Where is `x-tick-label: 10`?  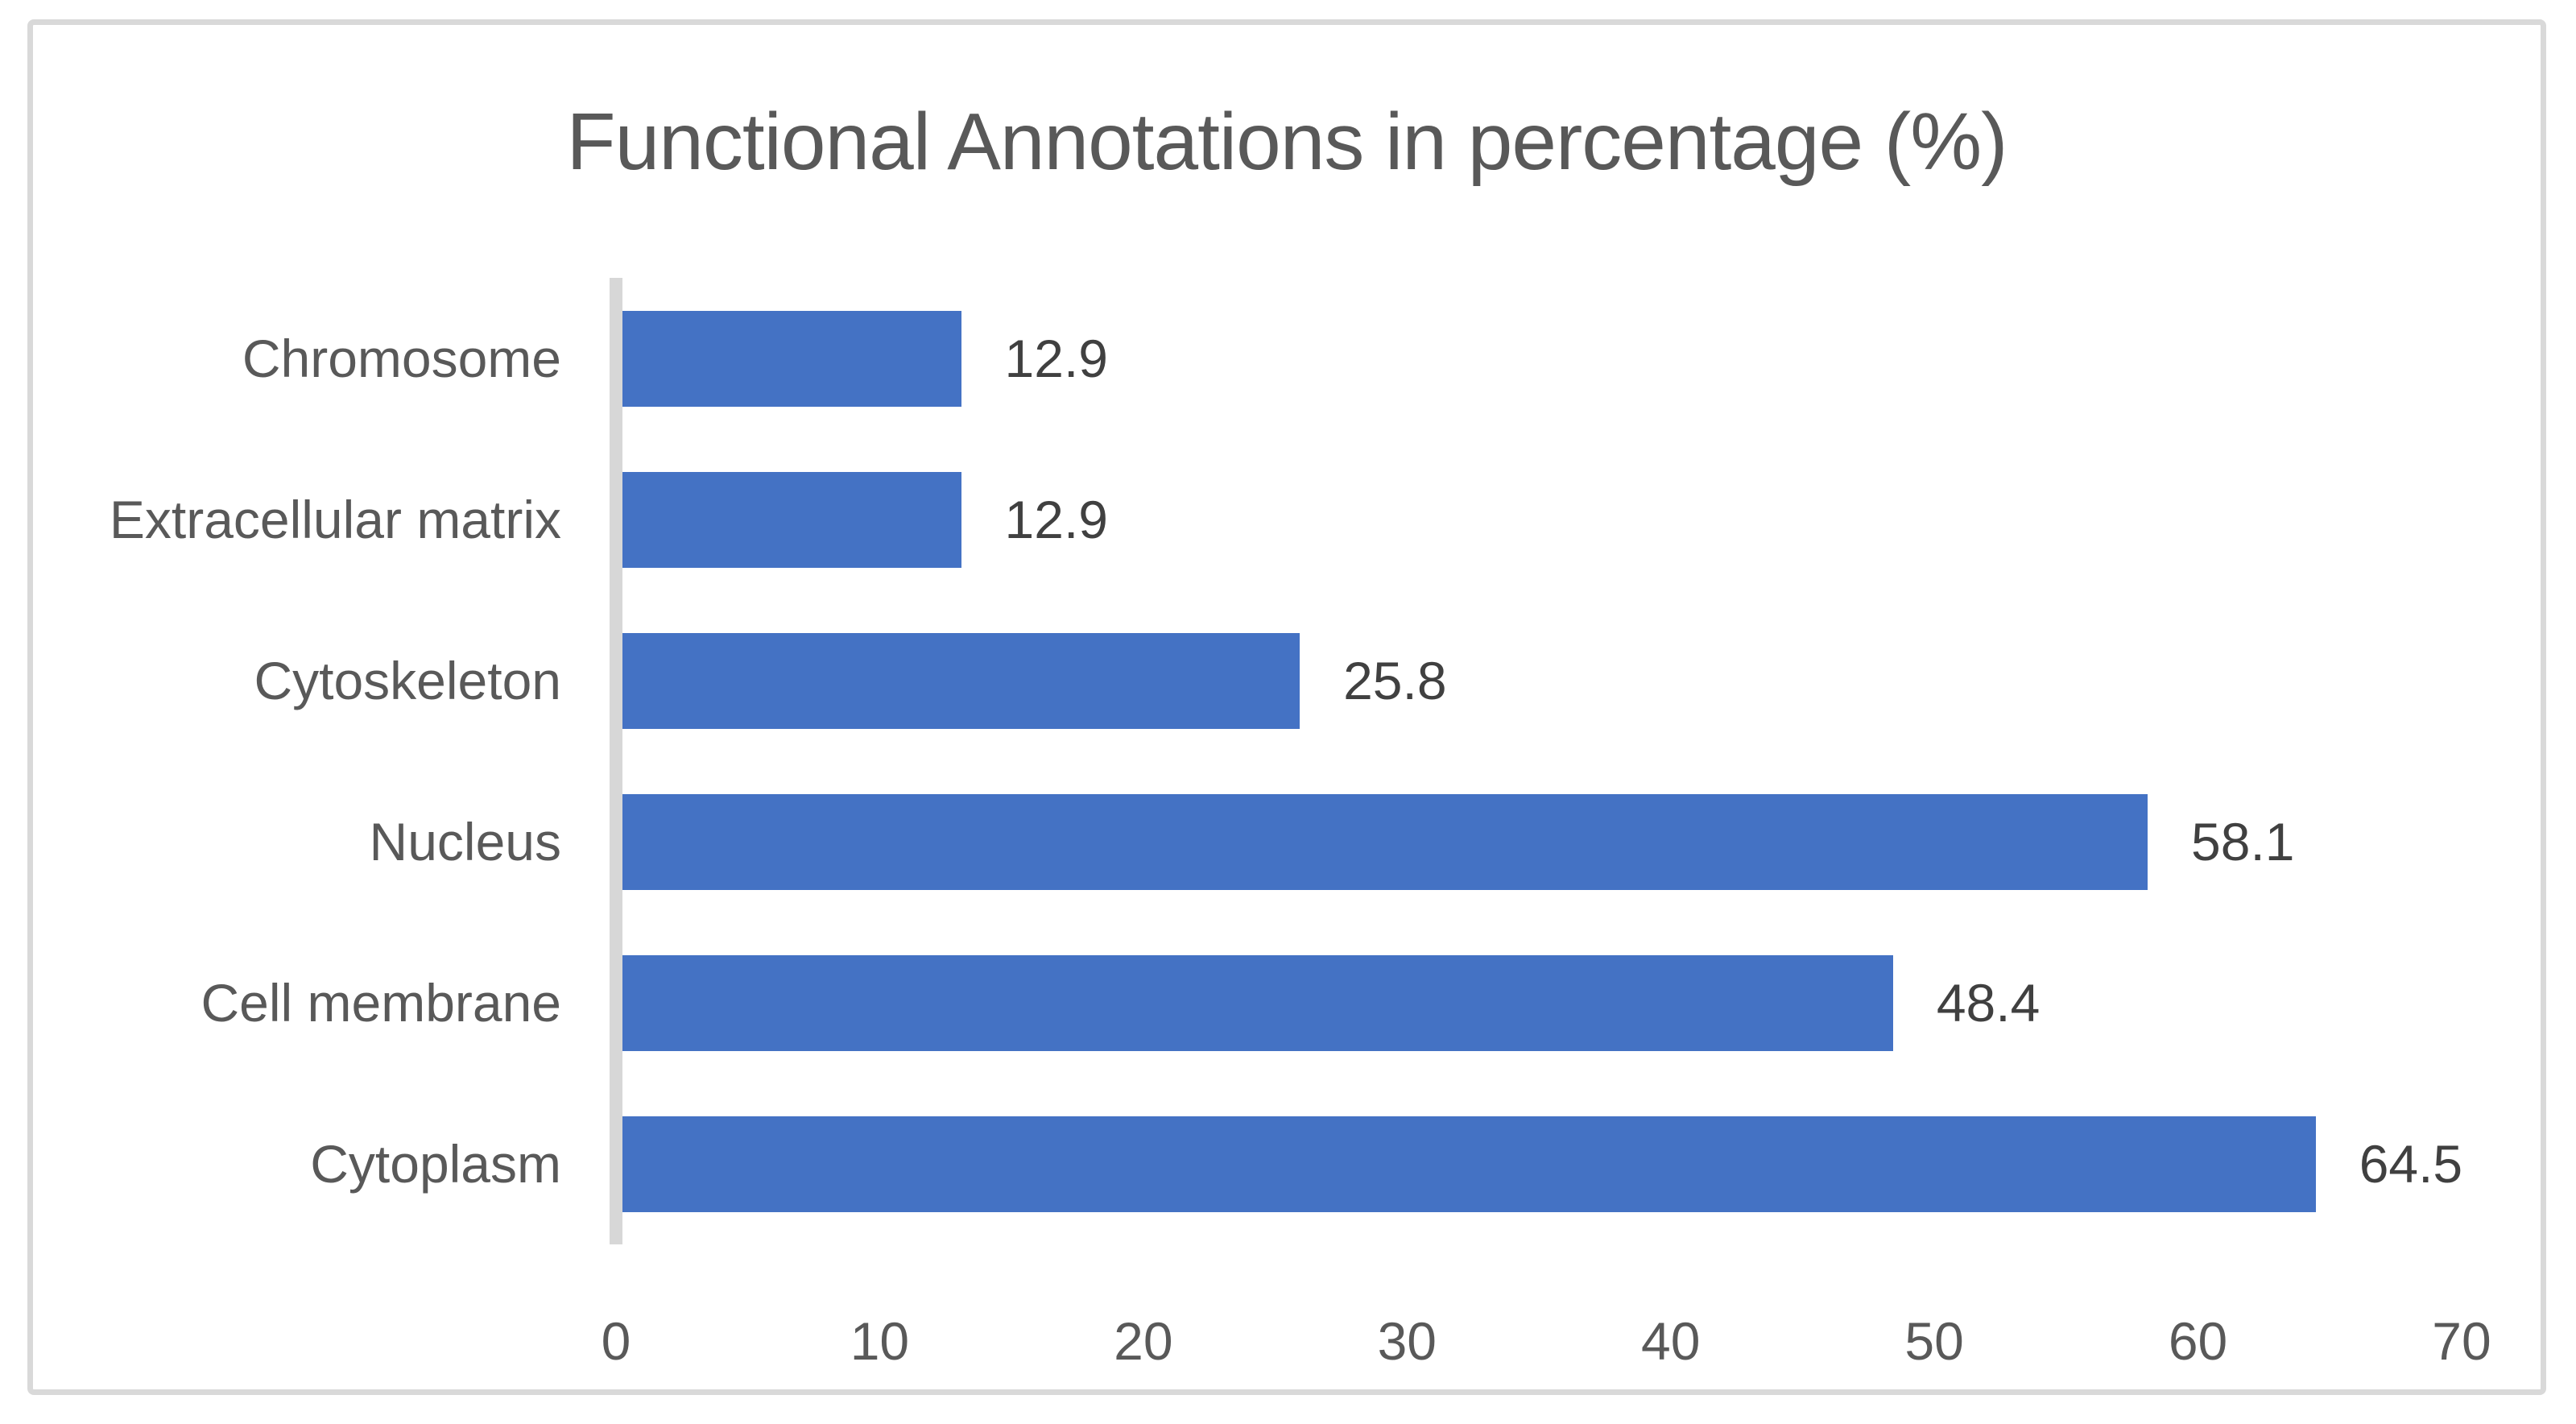 x-tick-label: 10 is located at coordinates (880, 1341).